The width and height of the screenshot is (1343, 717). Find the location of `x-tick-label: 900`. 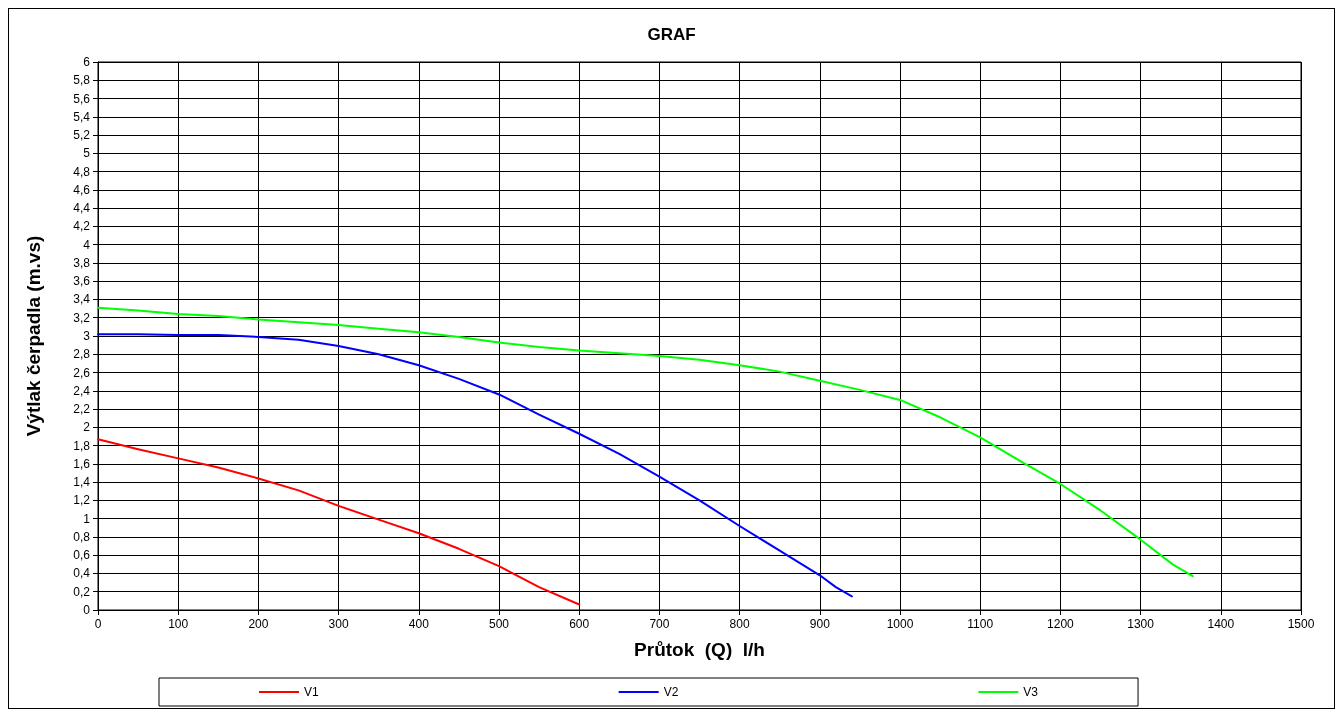

x-tick-label: 900 is located at coordinates (820, 624).